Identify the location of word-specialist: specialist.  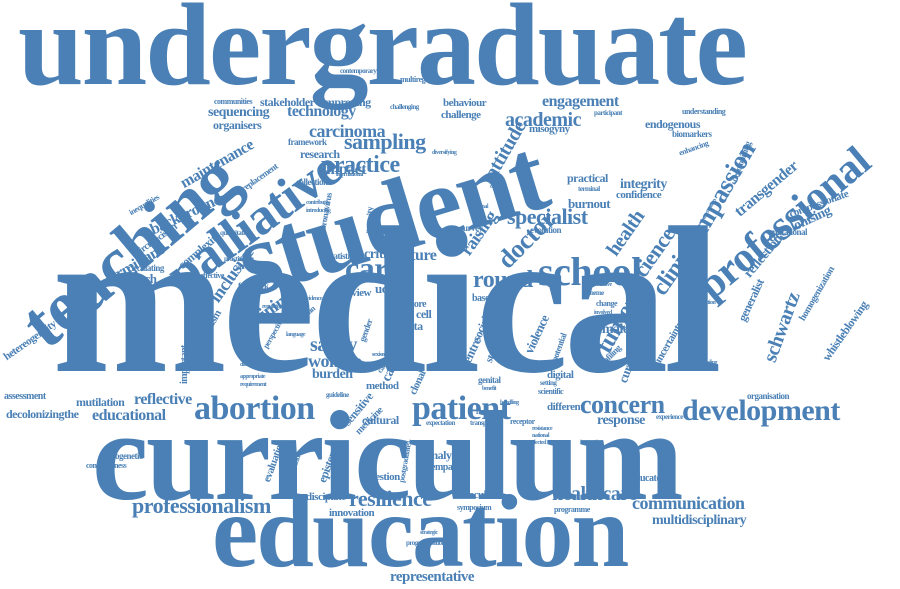
(547, 216).